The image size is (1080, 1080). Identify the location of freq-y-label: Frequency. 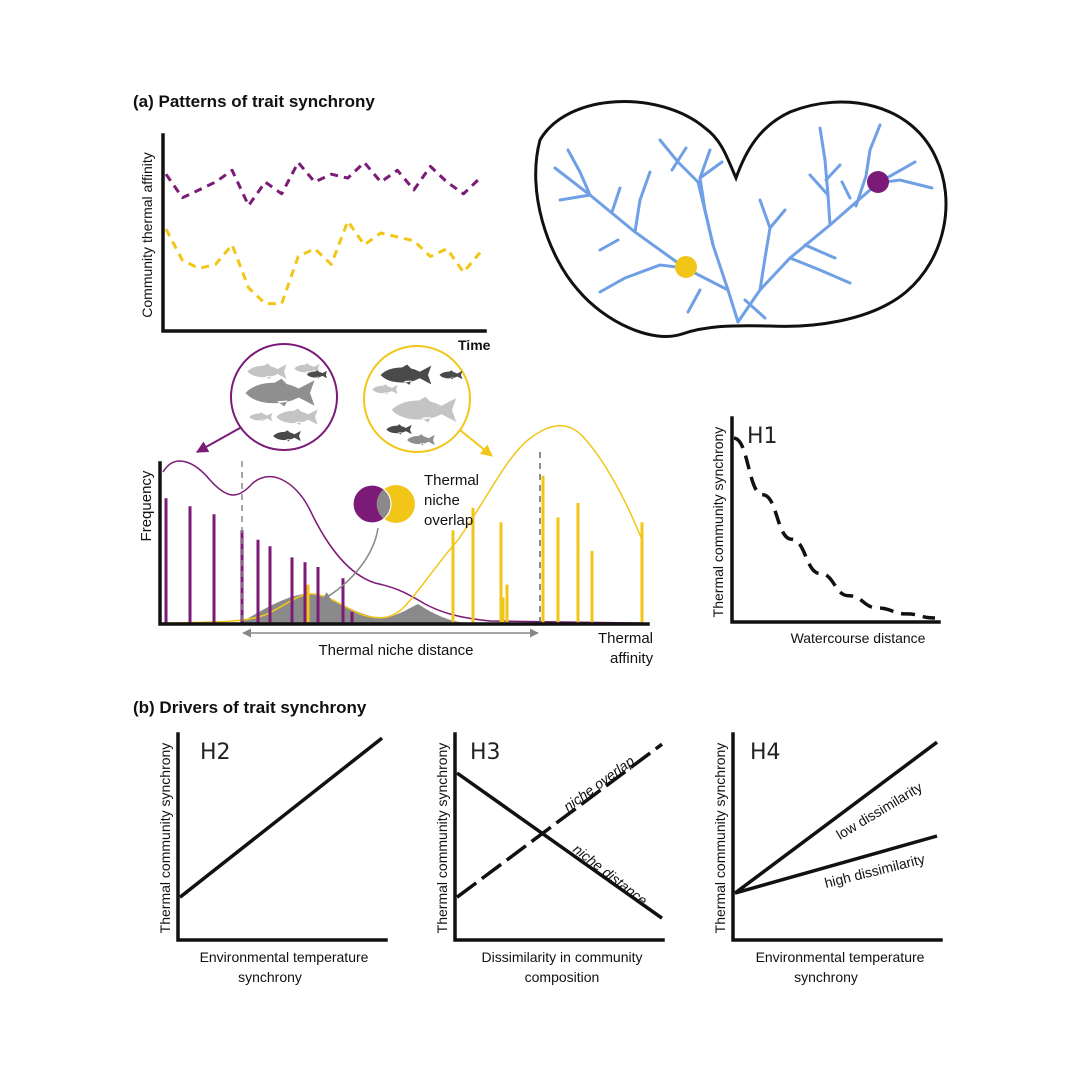
(146, 505).